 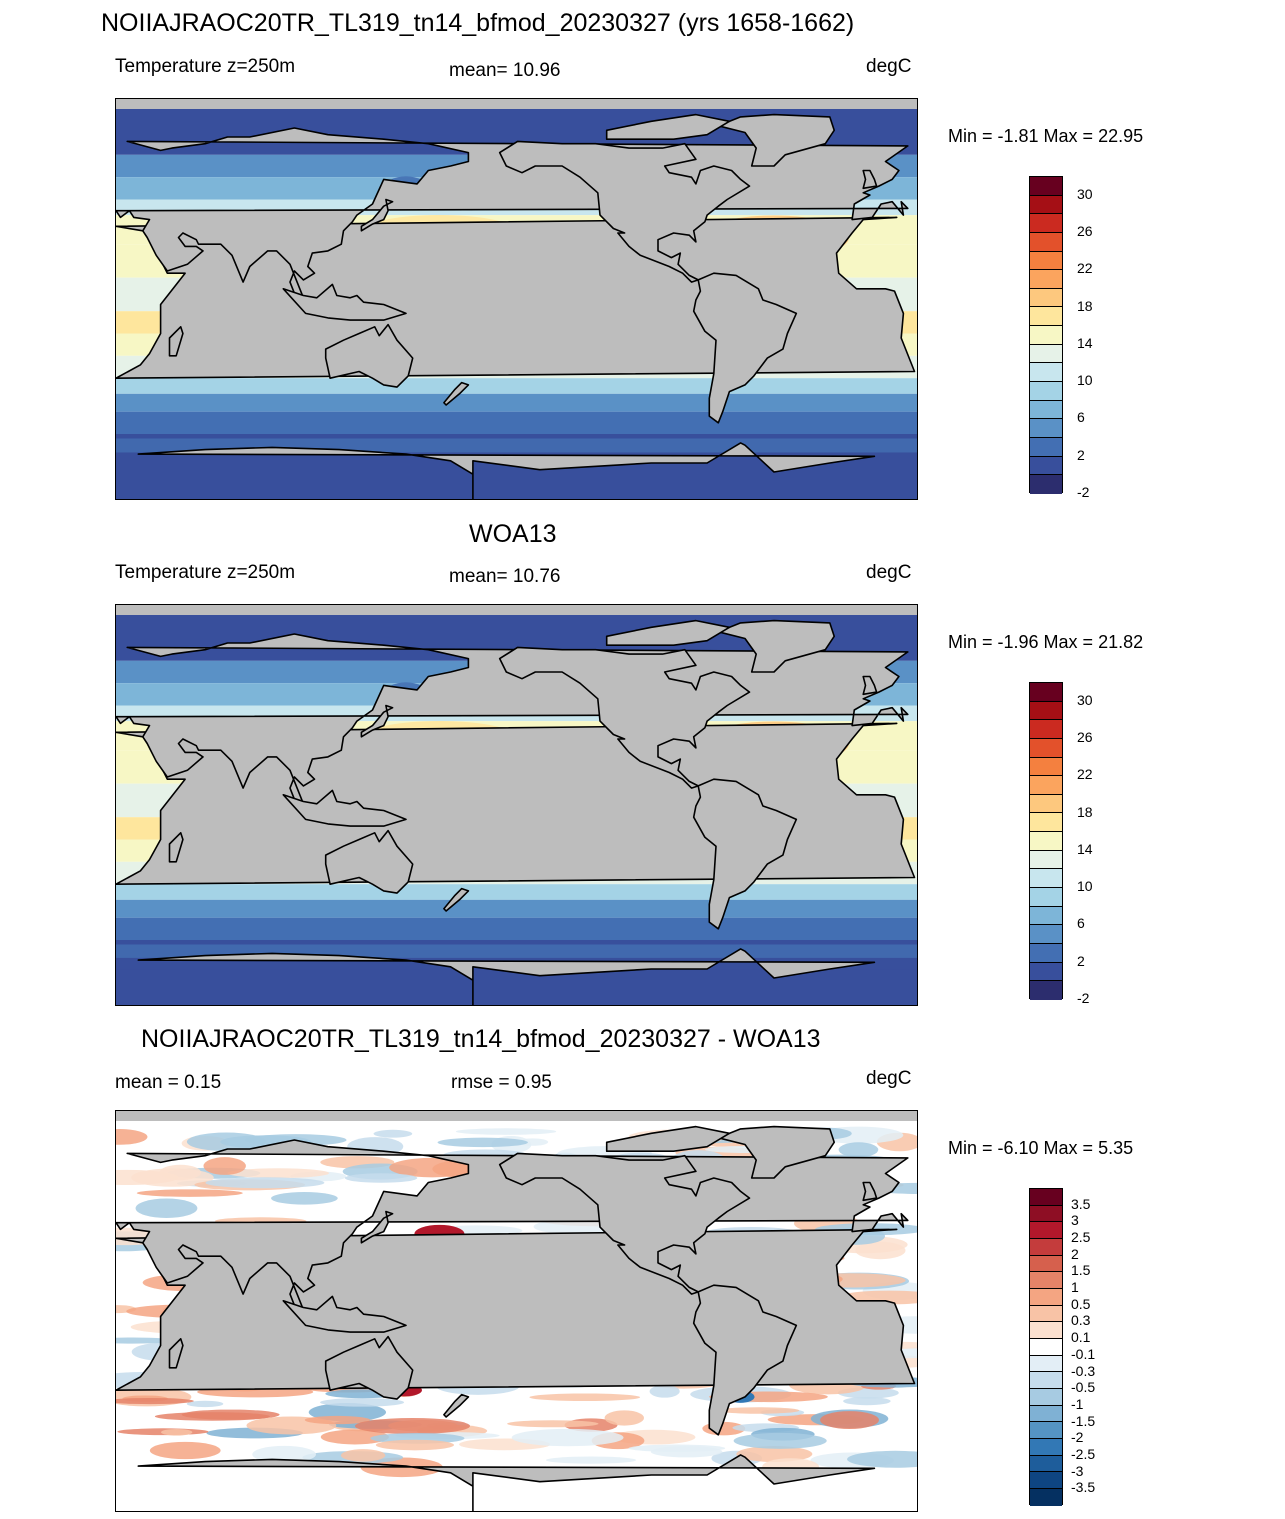 I want to click on colorbar-tick-label: -2.5, so click(x=1083, y=1453).